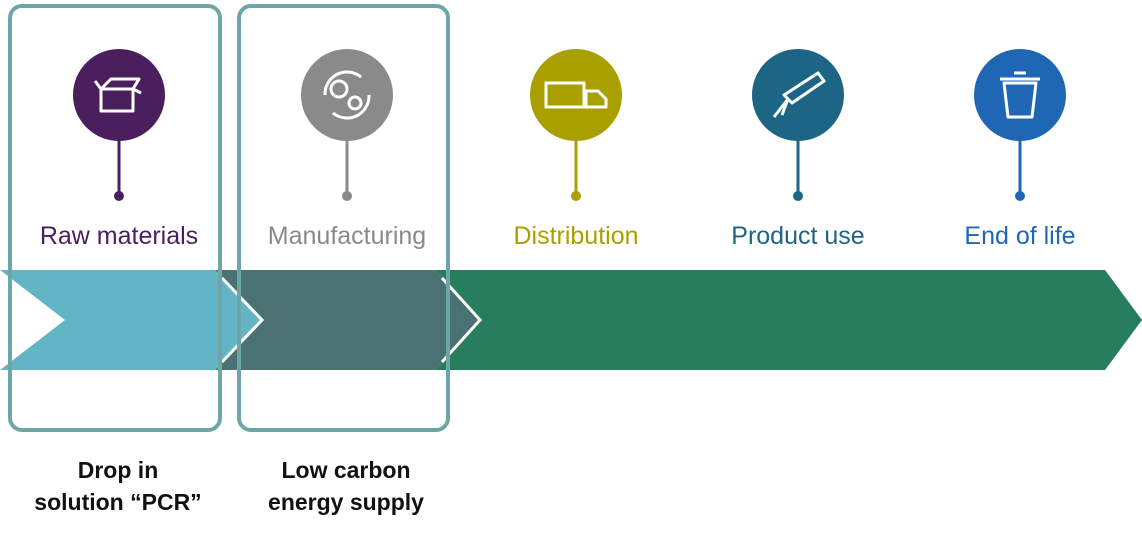  Describe the element at coordinates (118, 470) in the screenshot. I see `note-line: Drop in` at that location.